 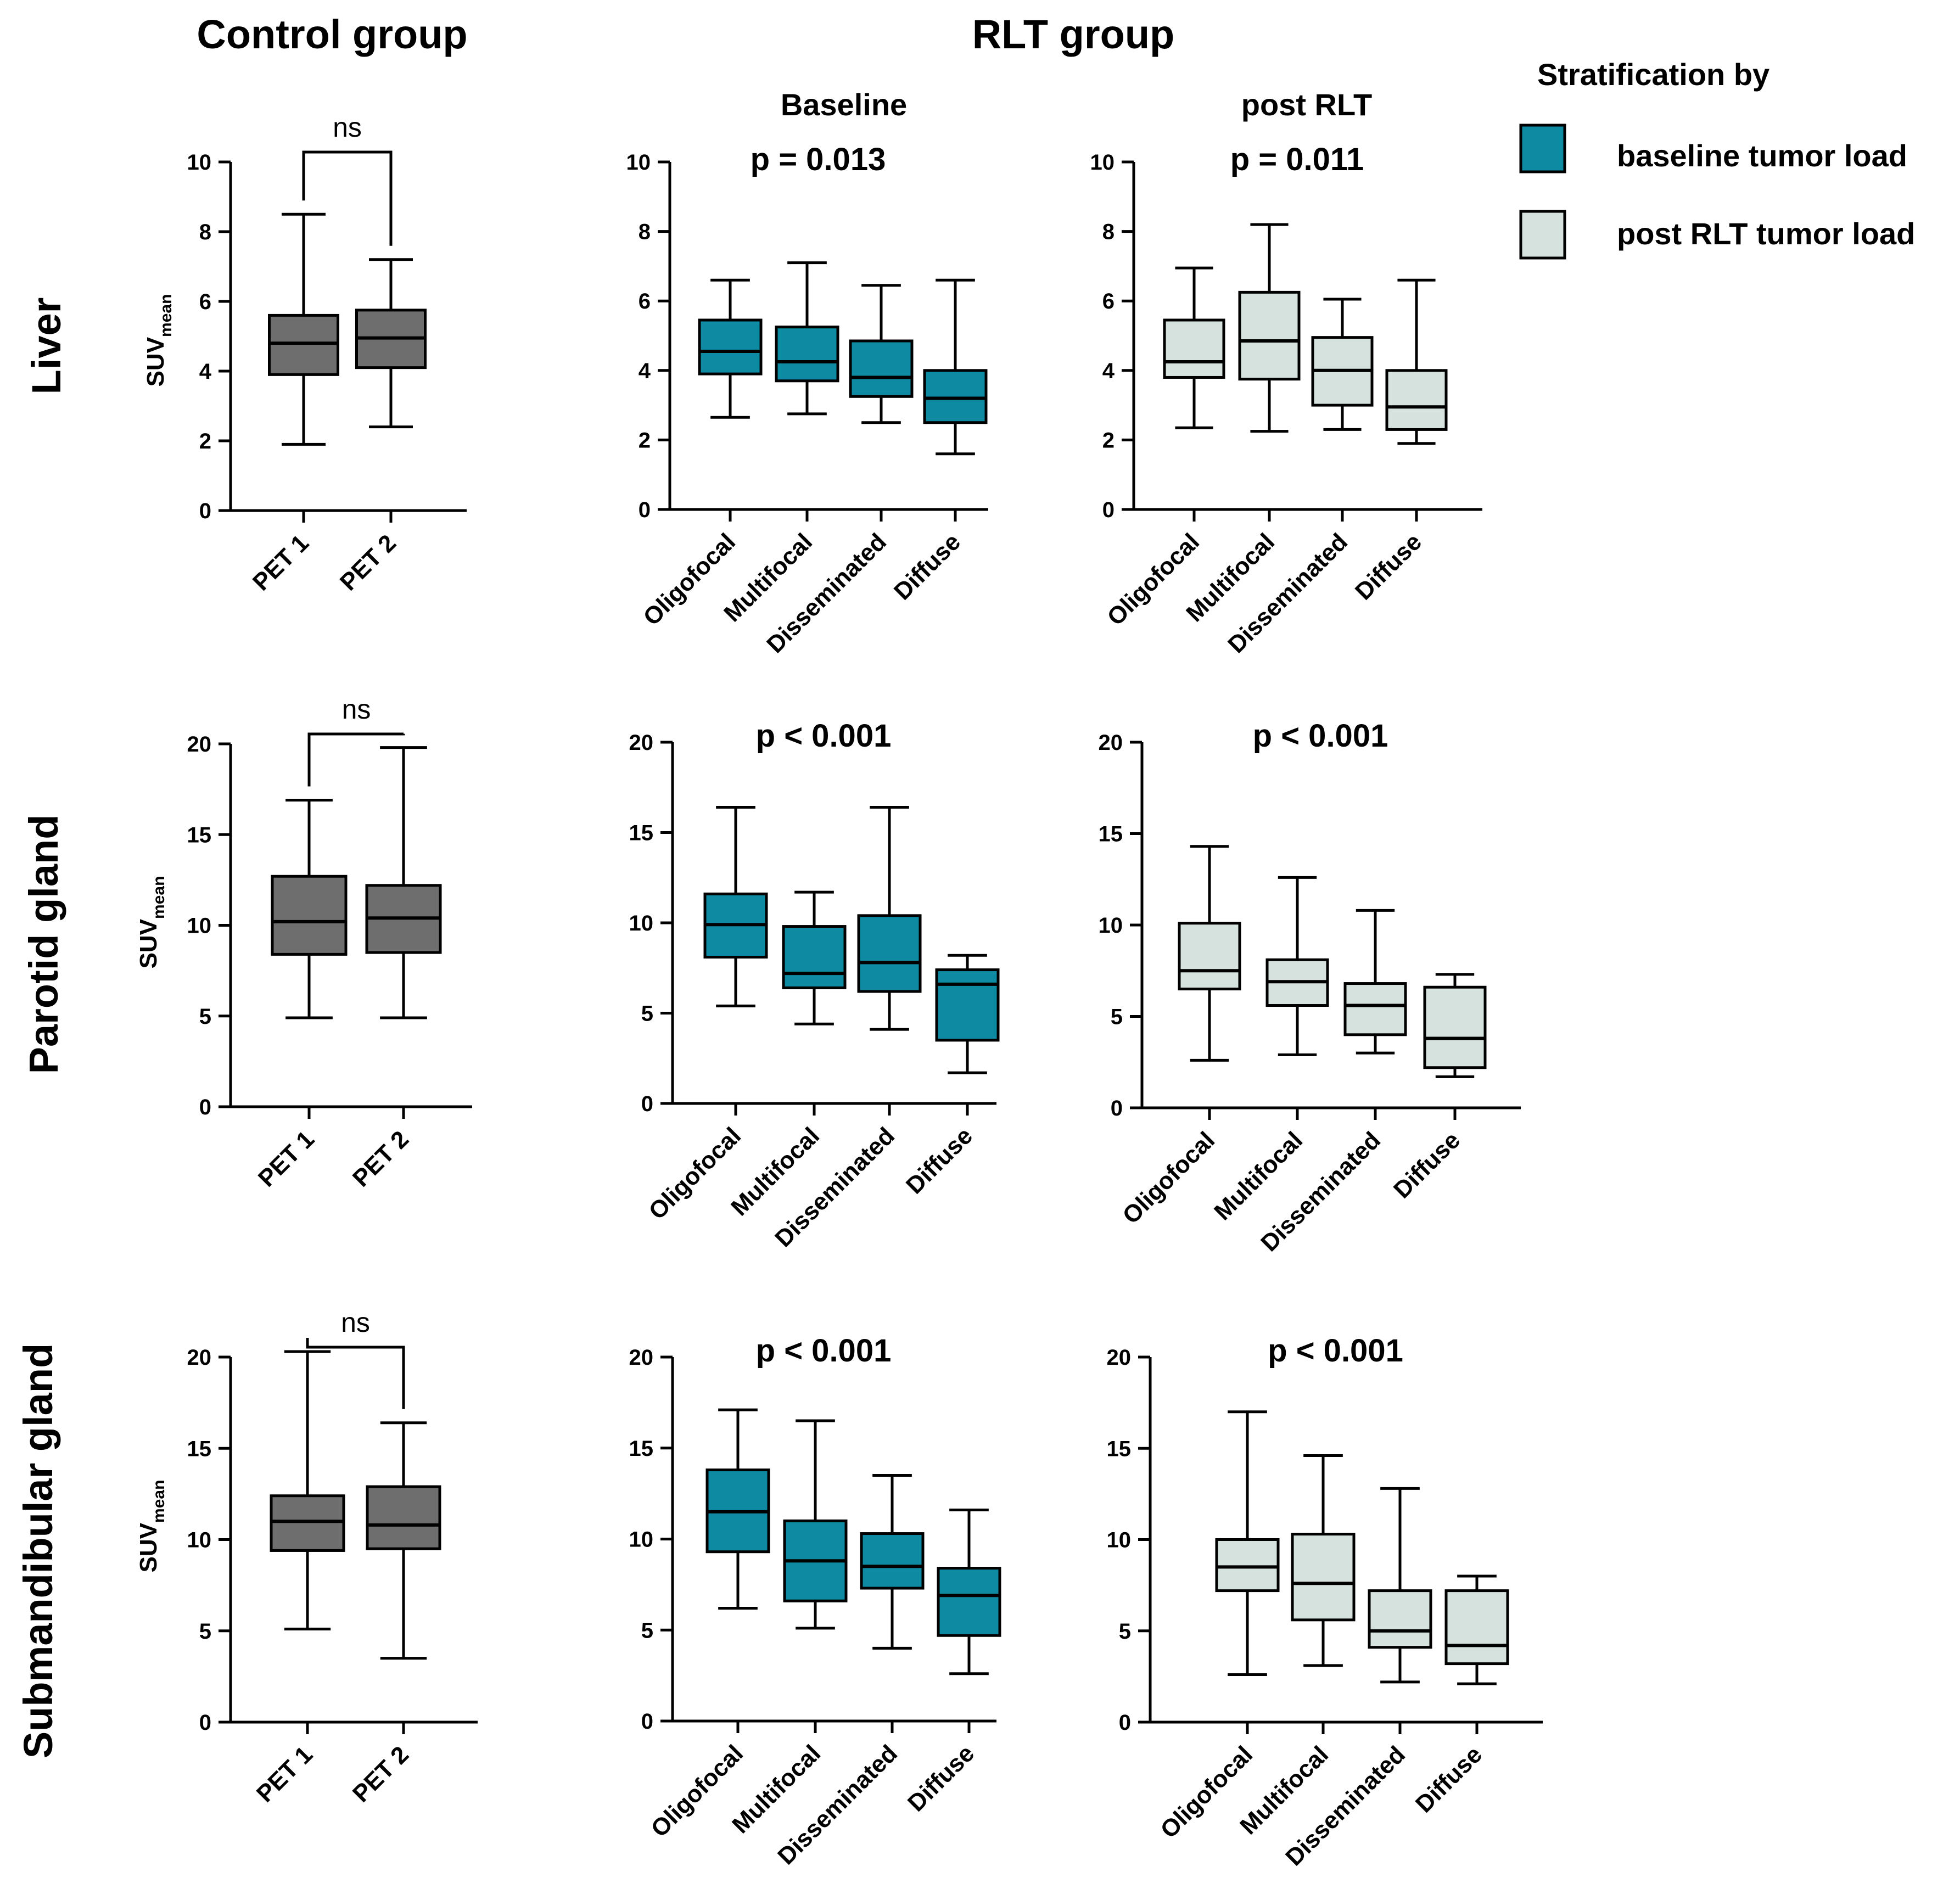 What do you see at coordinates (819, 159) in the screenshot?
I see `p-value-label: p = 0.013` at bounding box center [819, 159].